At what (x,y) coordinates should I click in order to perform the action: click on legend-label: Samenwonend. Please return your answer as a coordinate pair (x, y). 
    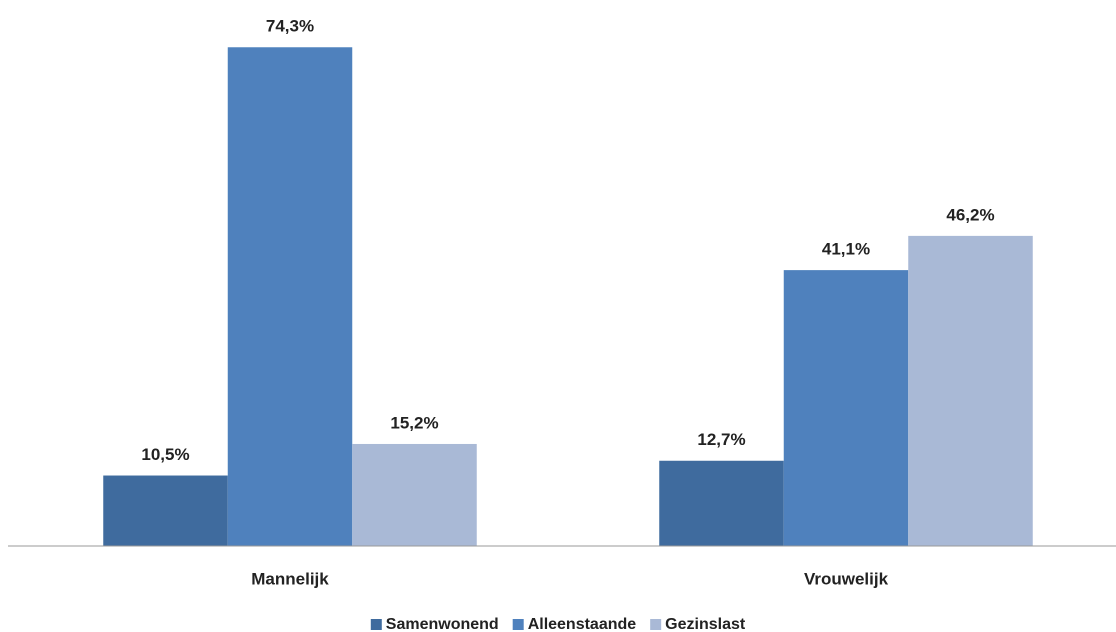
    Looking at the image, I should click on (442, 624).